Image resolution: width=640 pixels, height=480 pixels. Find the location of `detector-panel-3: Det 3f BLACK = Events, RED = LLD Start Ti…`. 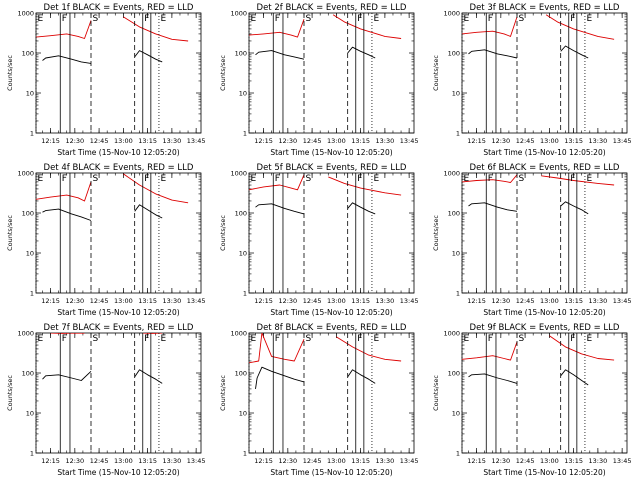

detector-panel-3: Det 3f BLACK = Events, RED = LLD Start Ti… is located at coordinates (532, 80).